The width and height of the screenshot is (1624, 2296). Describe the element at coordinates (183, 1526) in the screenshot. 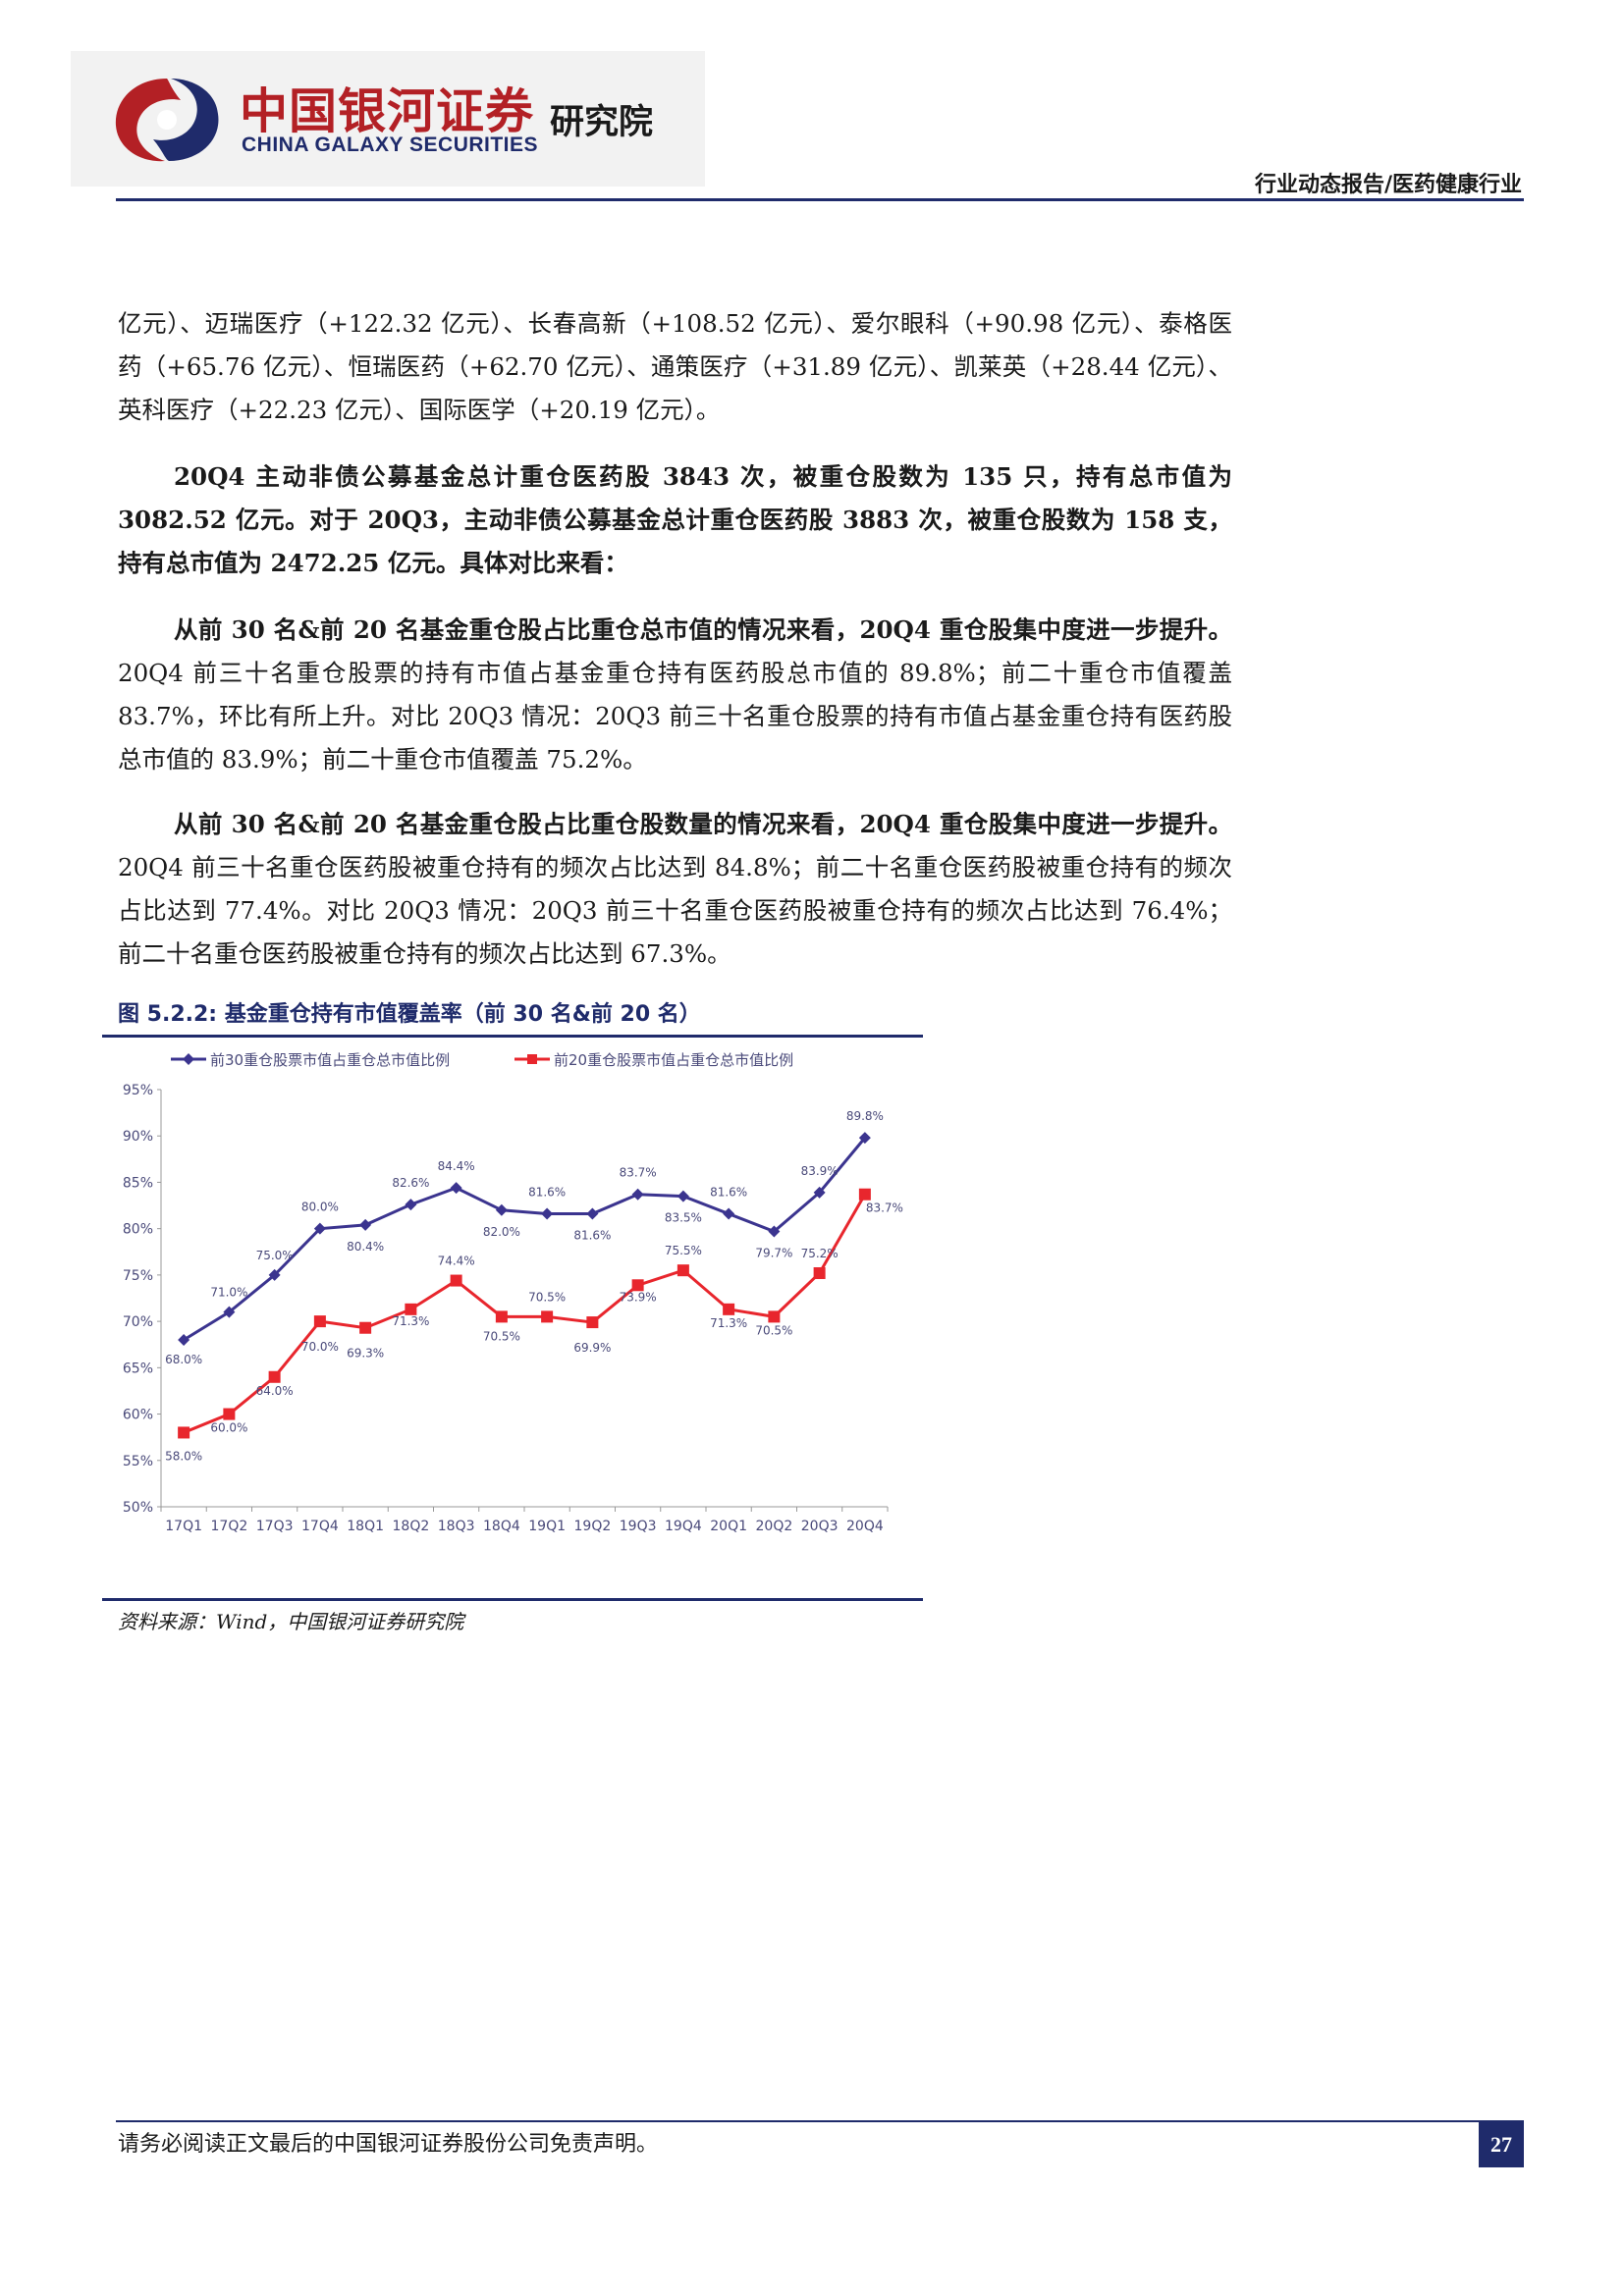

I see `x-tick-label: 17Q1` at that location.